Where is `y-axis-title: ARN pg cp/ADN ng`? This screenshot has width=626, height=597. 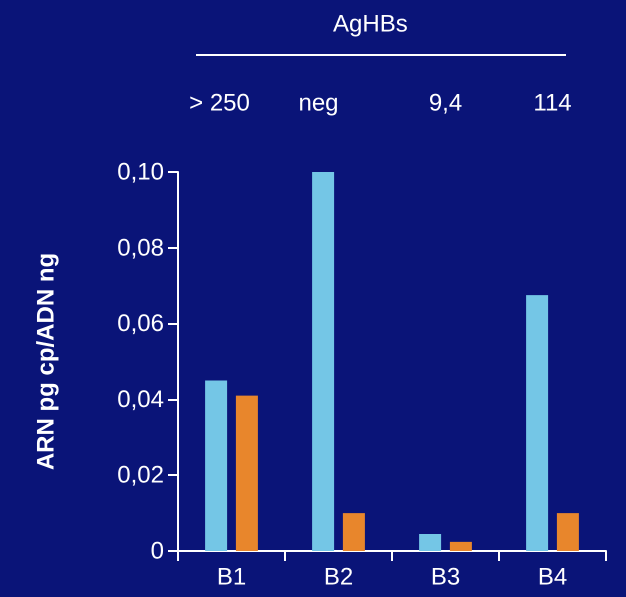 y-axis-title: ARN pg cp/ADN ng is located at coordinates (46, 361).